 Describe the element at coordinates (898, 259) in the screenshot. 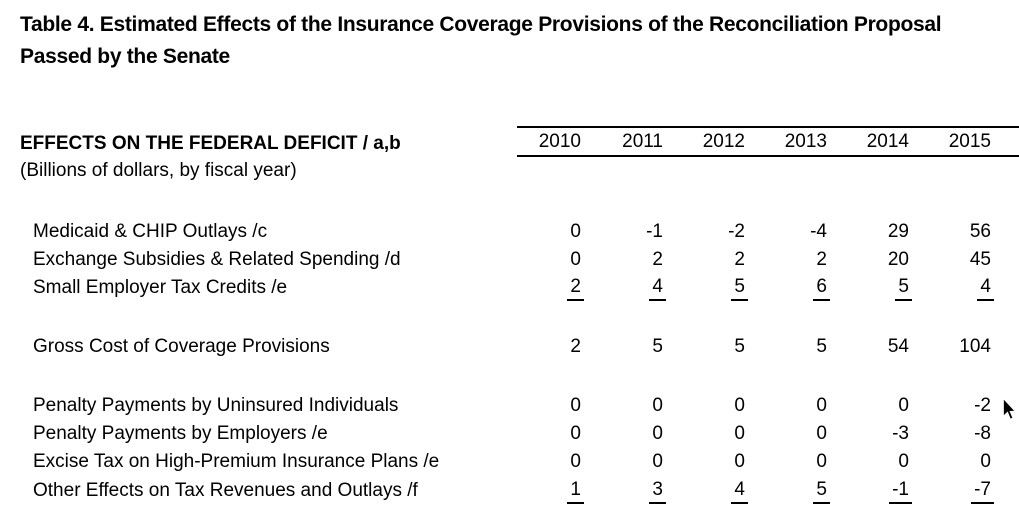

I see `value-cell: 20` at that location.